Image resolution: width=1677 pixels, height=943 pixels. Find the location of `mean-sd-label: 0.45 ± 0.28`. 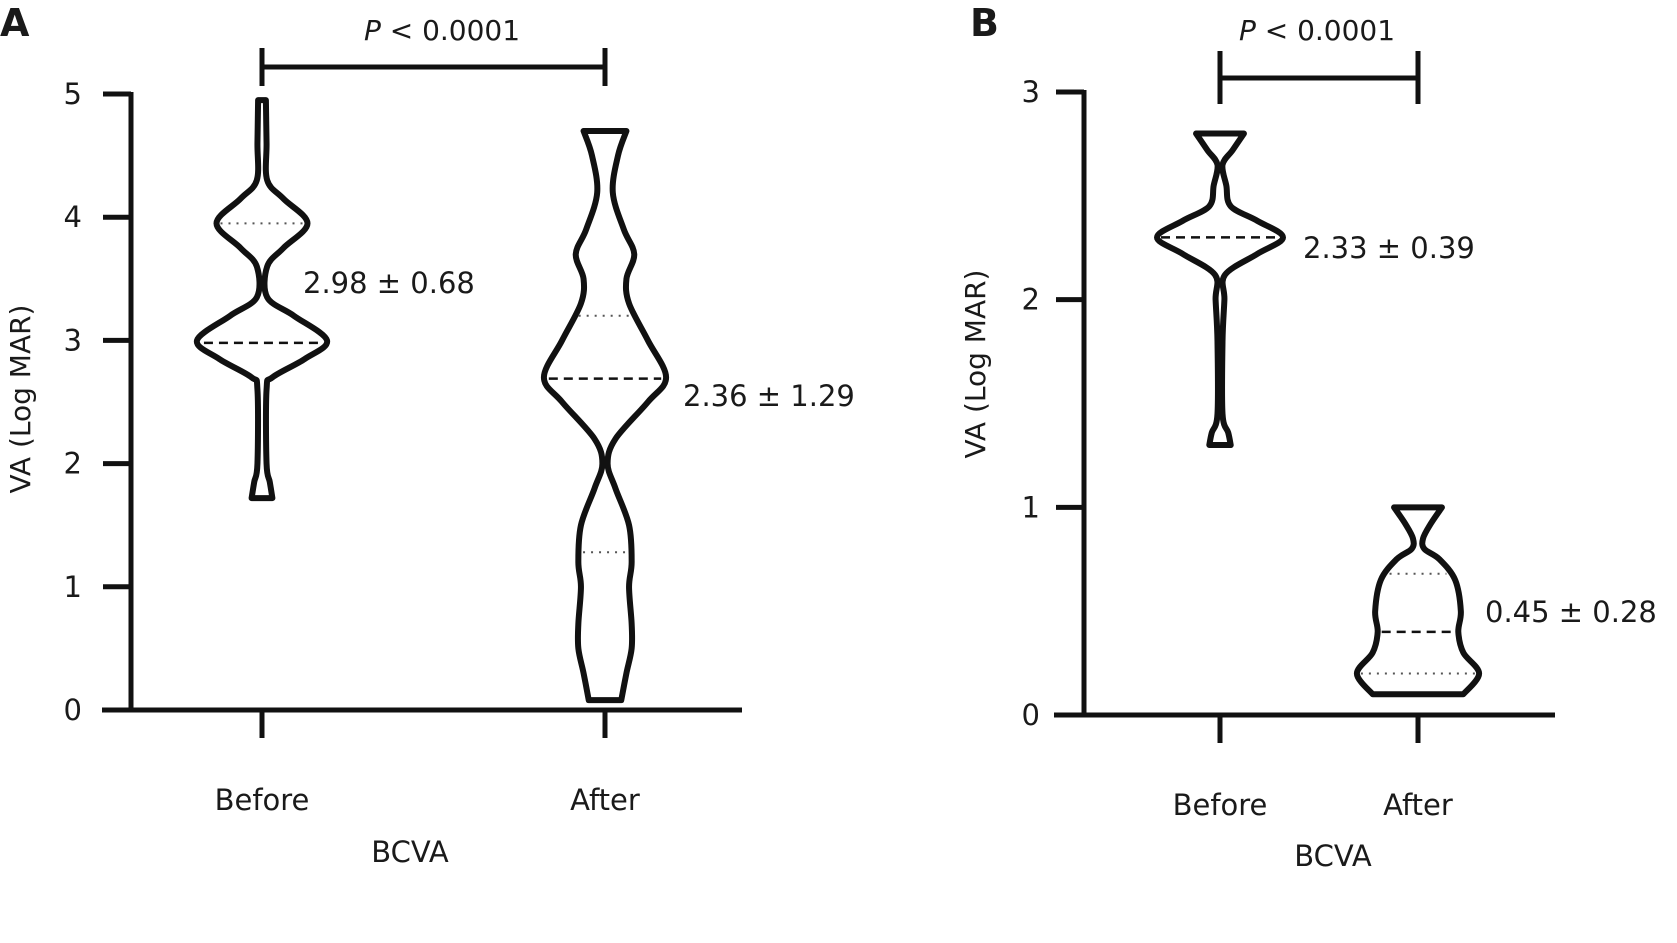

mean-sd-label: 0.45 ± 0.28 is located at coordinates (1571, 612).